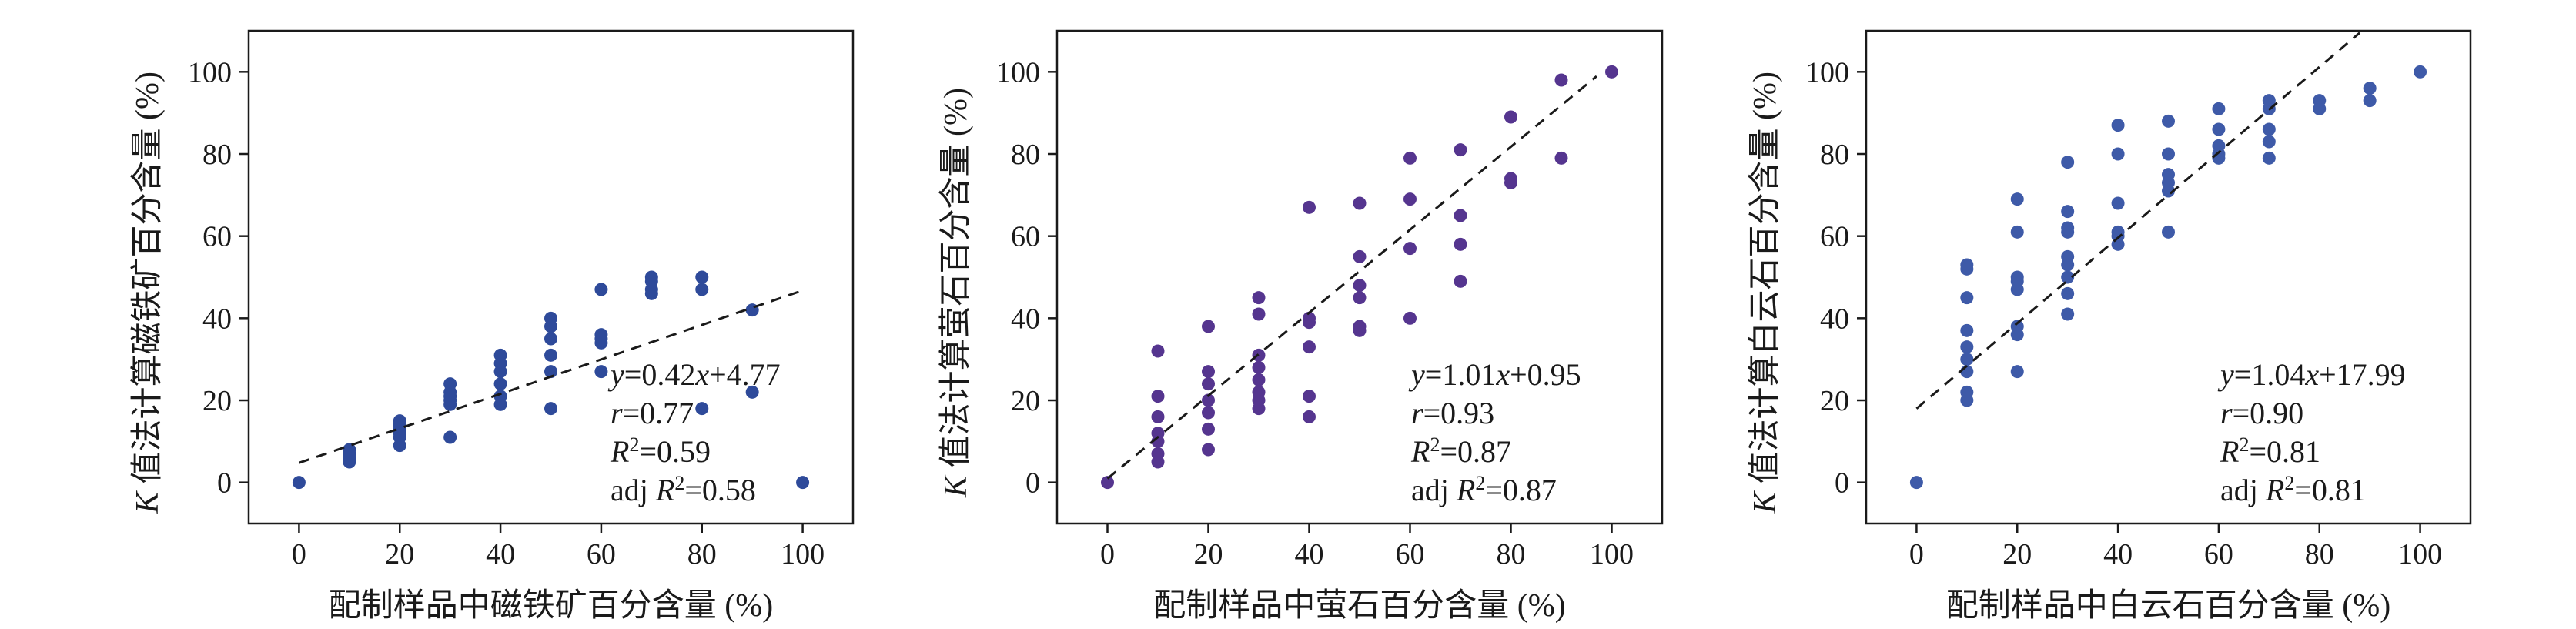 Image resolution: width=2576 pixels, height=629 pixels. I want to click on annotation-line: y=1.04x+17.99, so click(2312, 374).